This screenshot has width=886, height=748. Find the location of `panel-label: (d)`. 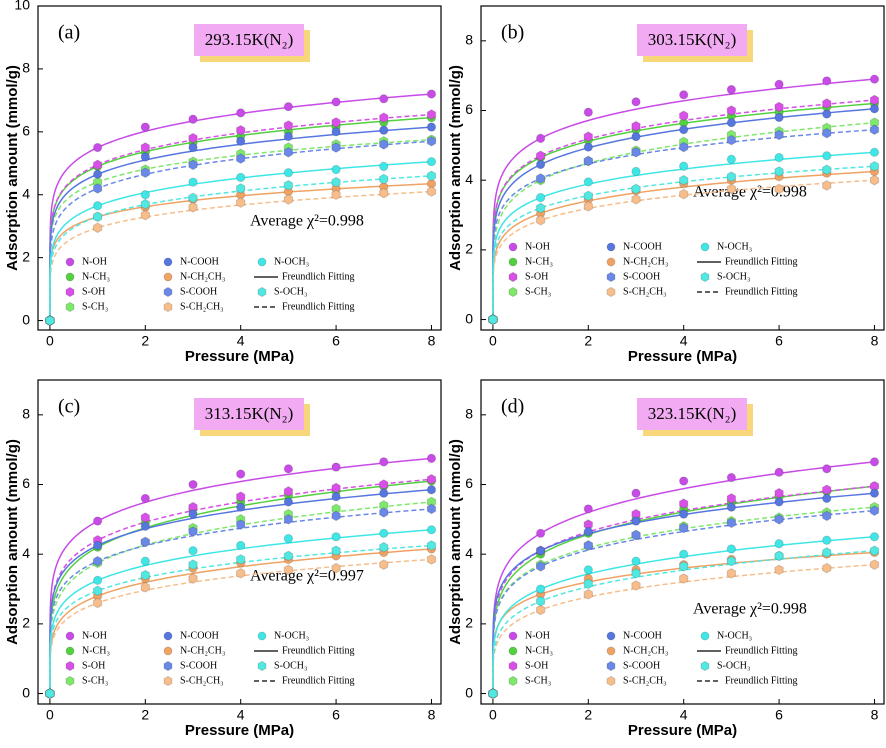

panel-label: (d) is located at coordinates (512, 407).